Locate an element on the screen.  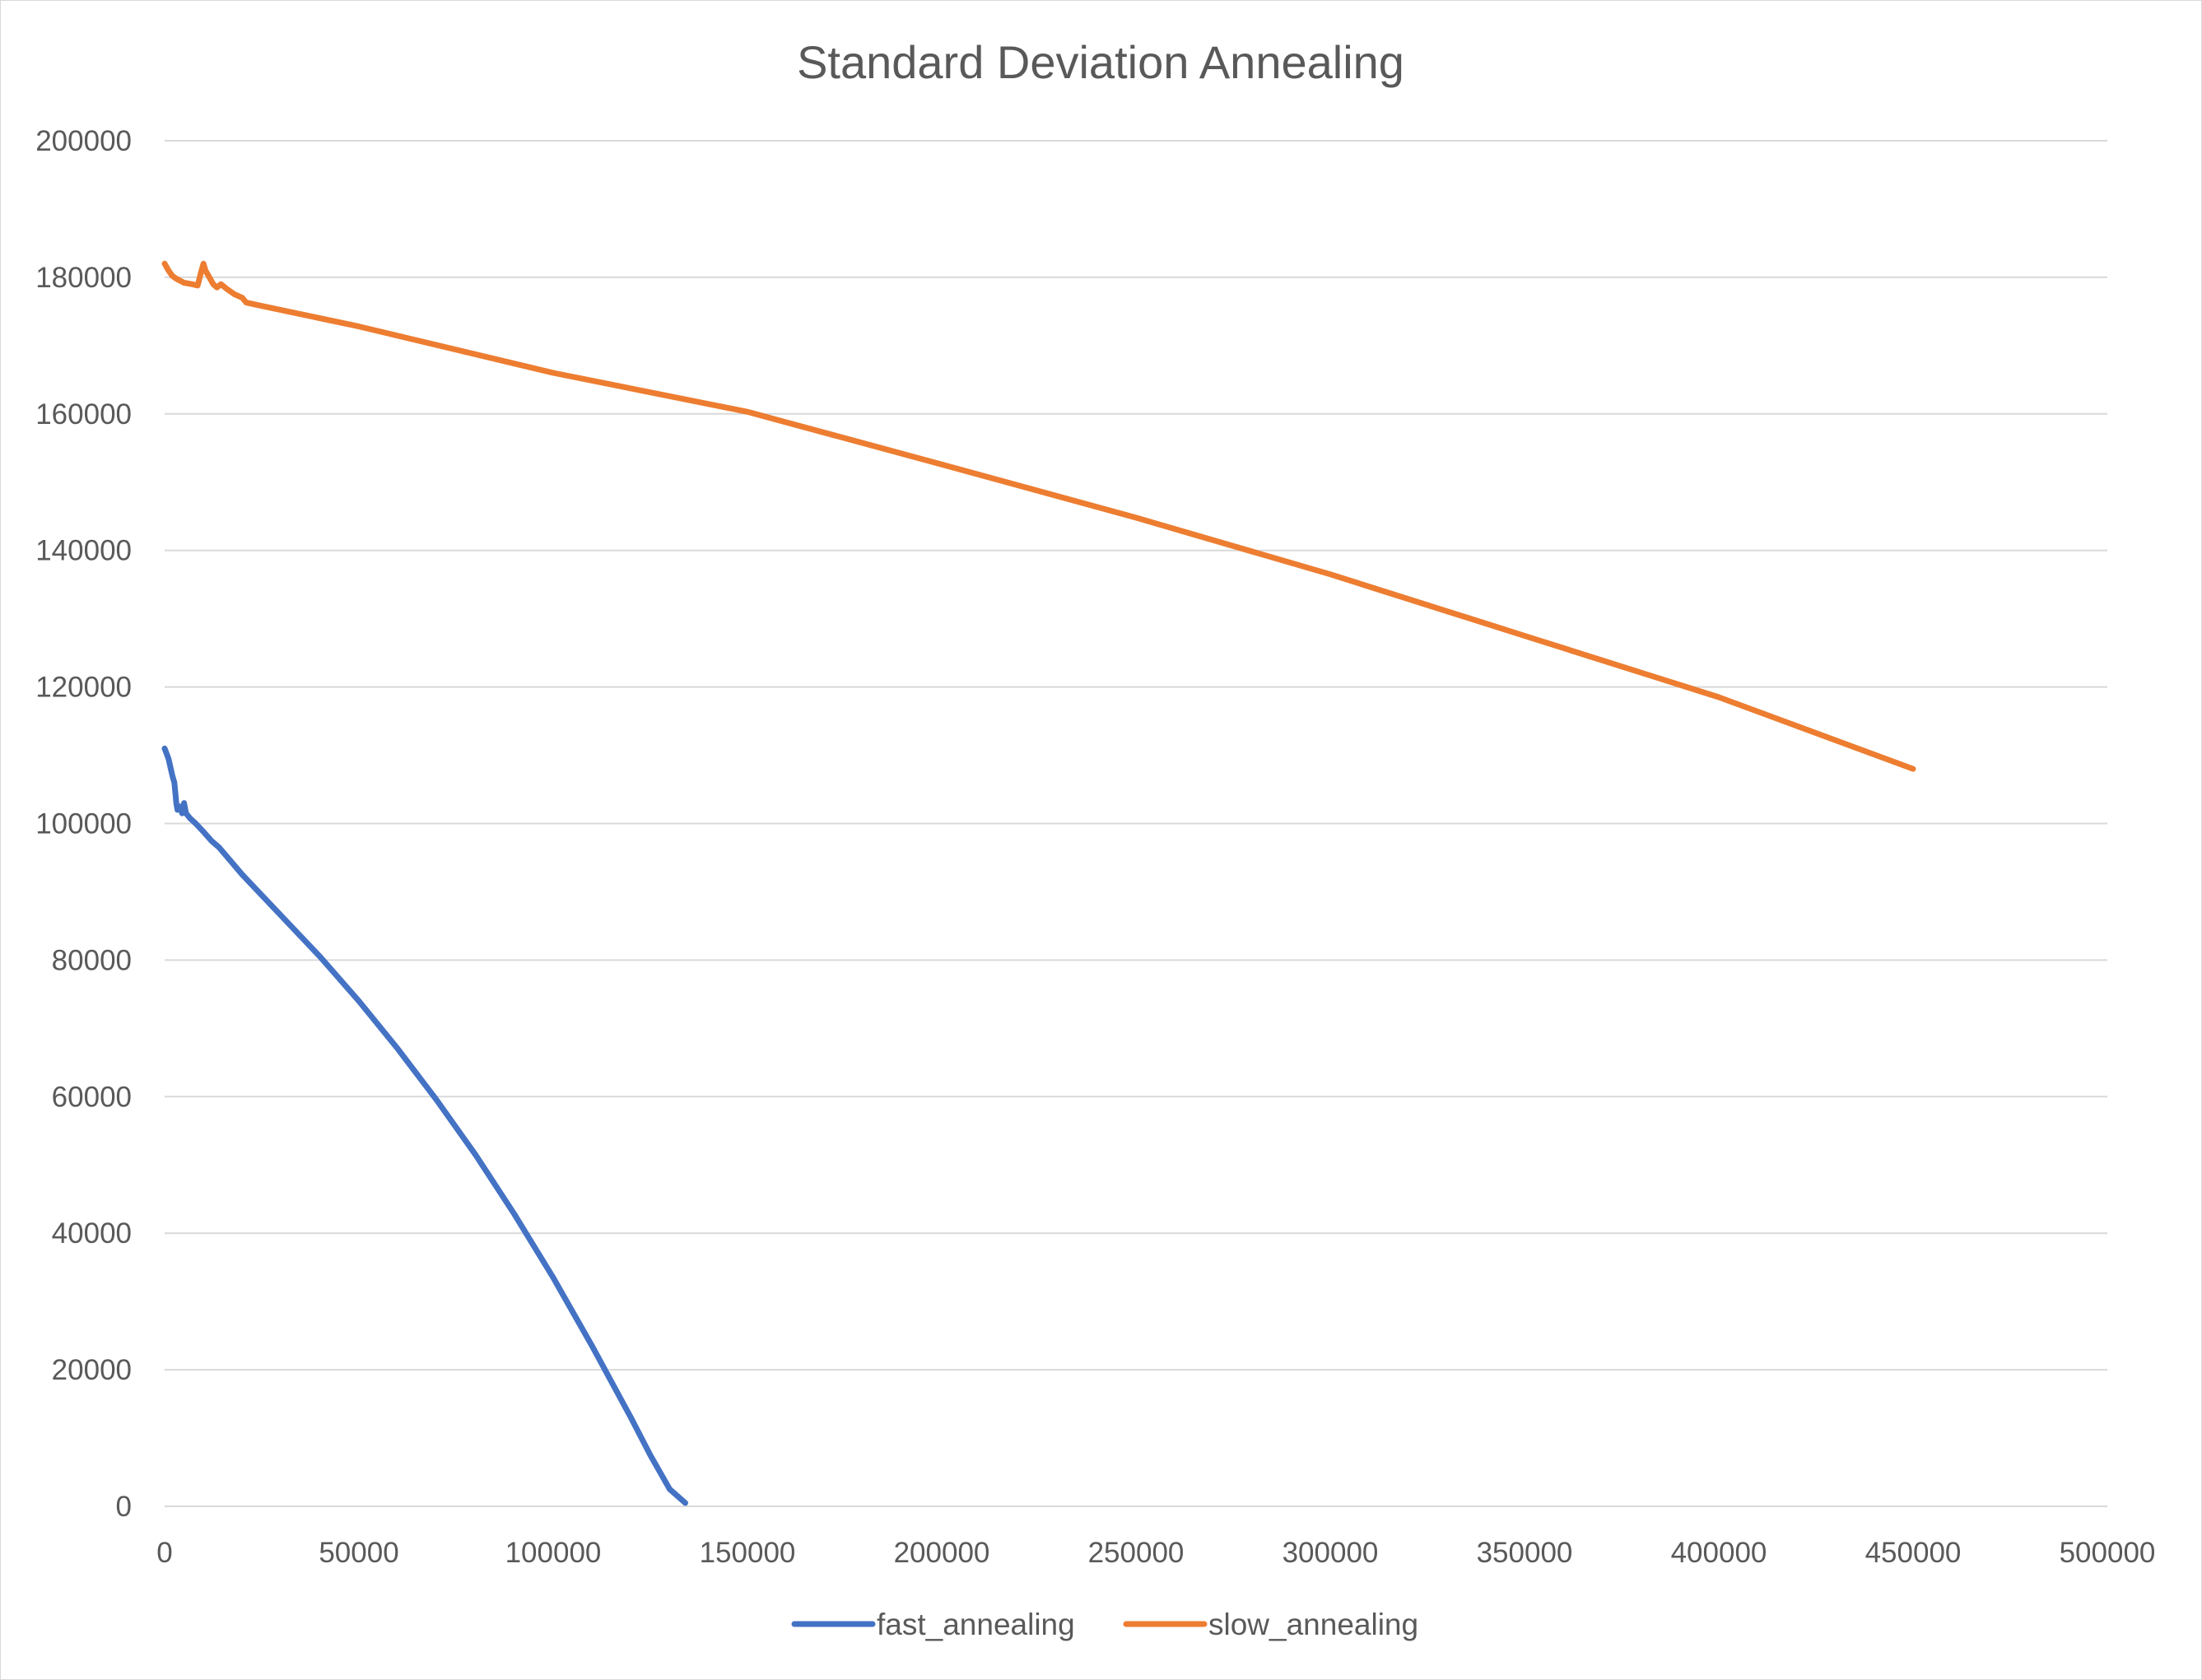
legend-label-slow-annealing: slow_annealing is located at coordinates (1313, 1624).